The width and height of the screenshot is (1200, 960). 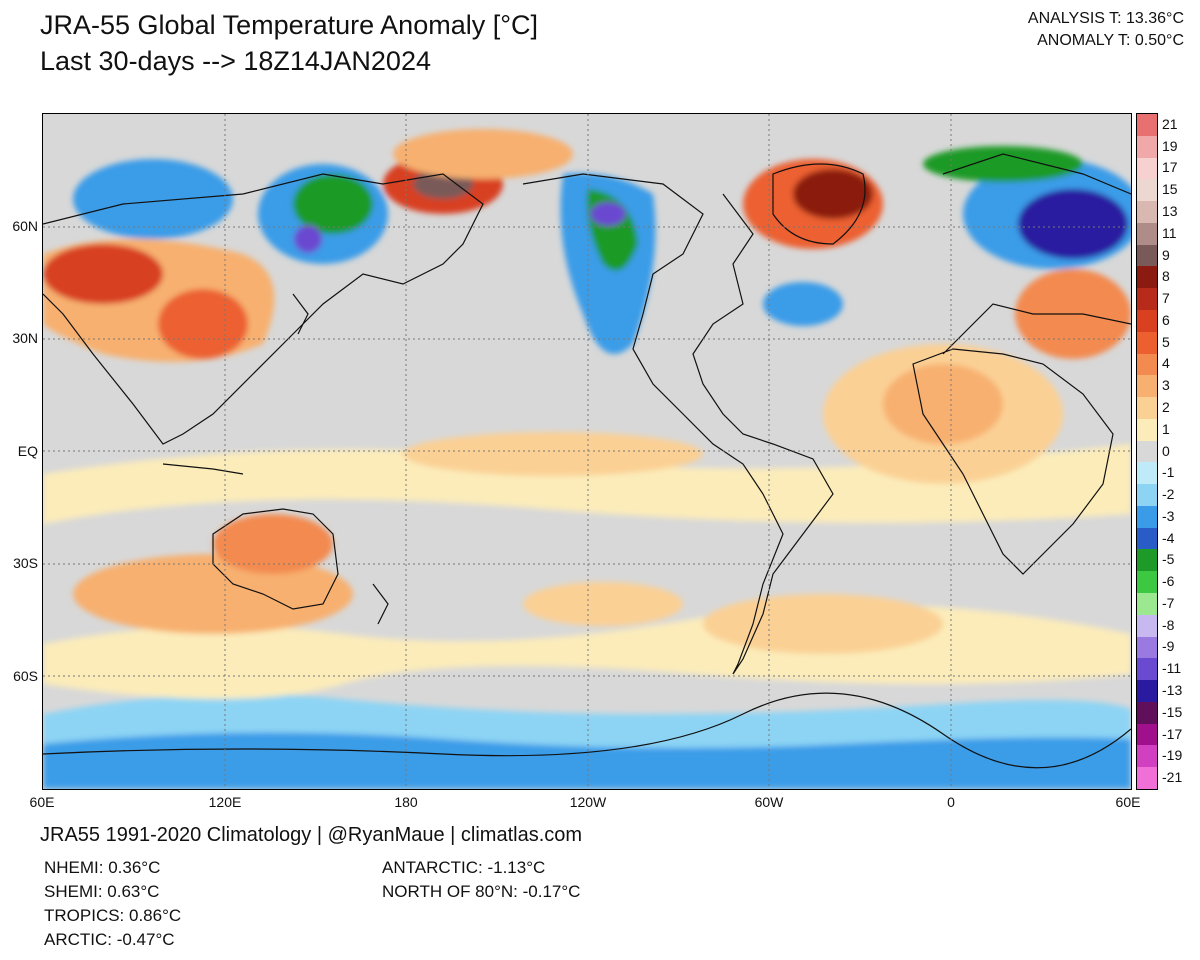 What do you see at coordinates (1168, 494) in the screenshot?
I see `colorbar-label: -2` at bounding box center [1168, 494].